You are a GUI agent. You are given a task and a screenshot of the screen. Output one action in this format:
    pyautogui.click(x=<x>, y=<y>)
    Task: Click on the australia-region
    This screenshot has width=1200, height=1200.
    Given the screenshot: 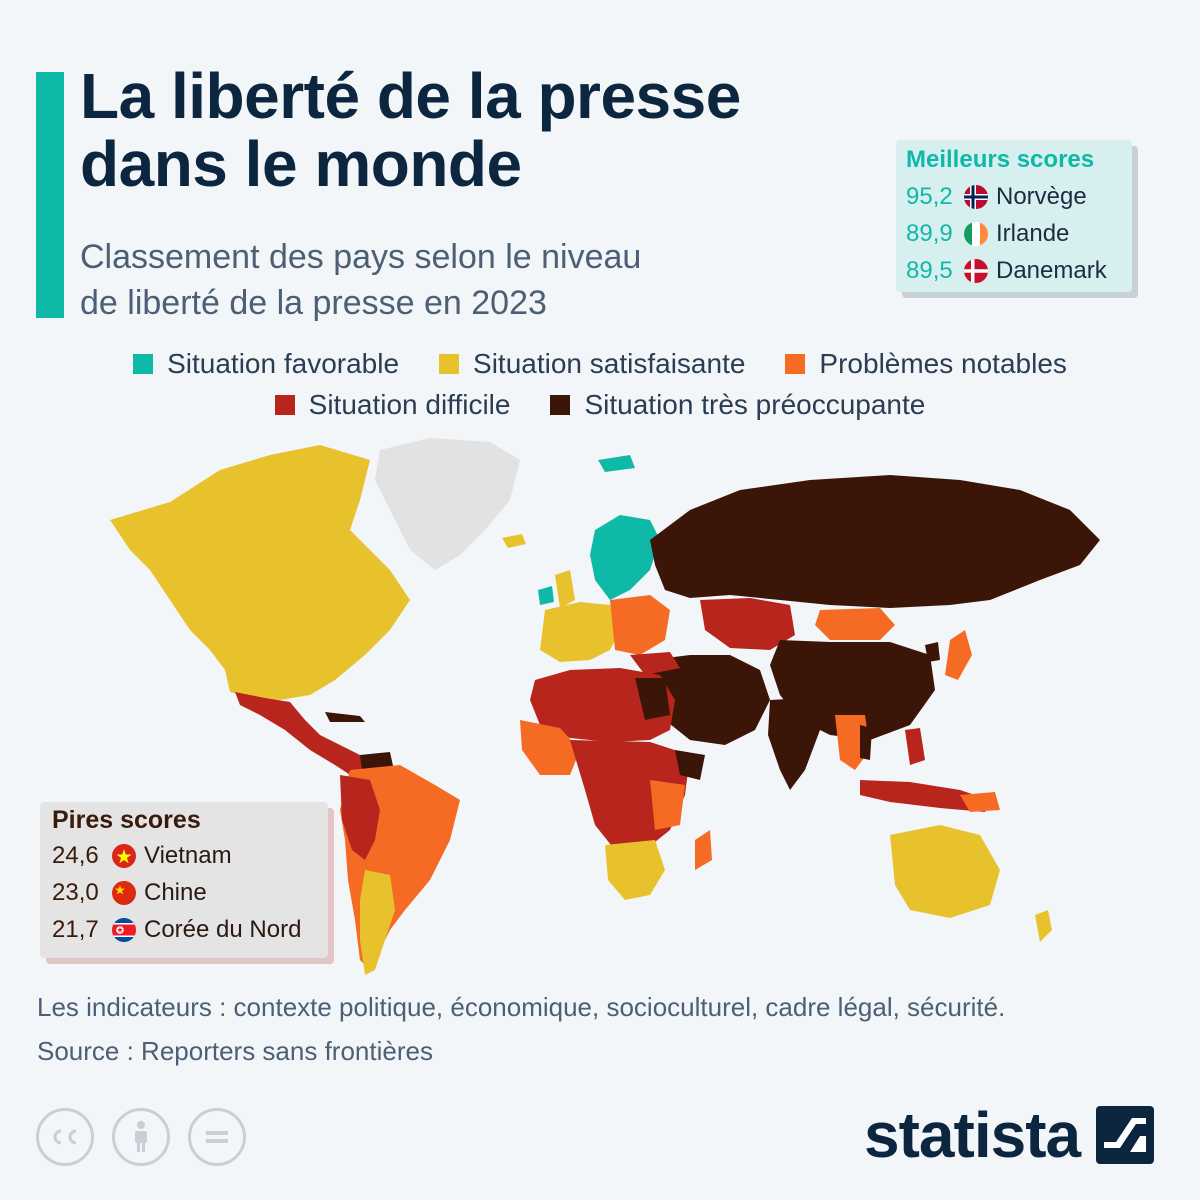 What is the action you would take?
    pyautogui.click(x=945, y=871)
    